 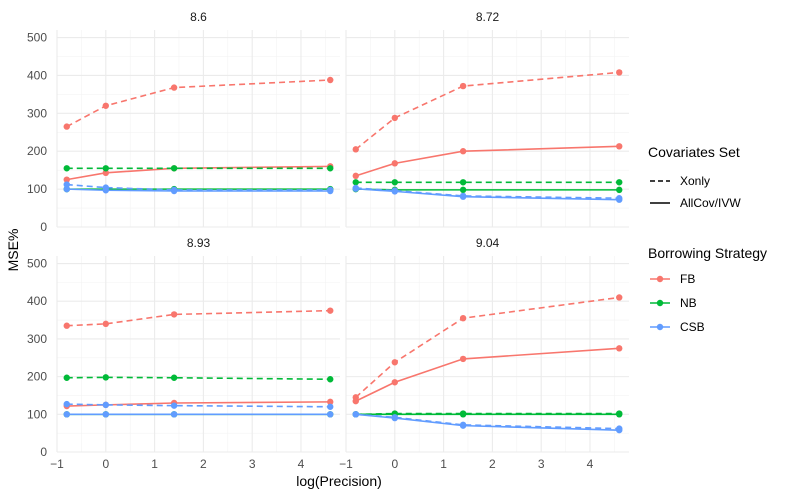 What do you see at coordinates (688, 303) in the screenshot?
I see `legend-label: NB` at bounding box center [688, 303].